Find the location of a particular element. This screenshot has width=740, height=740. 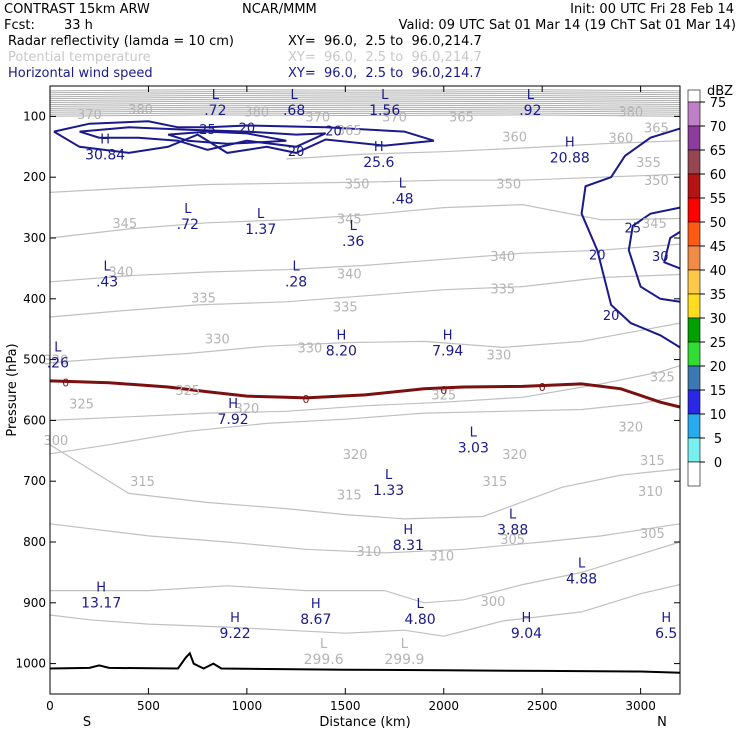

theta-label: 300 is located at coordinates (493, 602).